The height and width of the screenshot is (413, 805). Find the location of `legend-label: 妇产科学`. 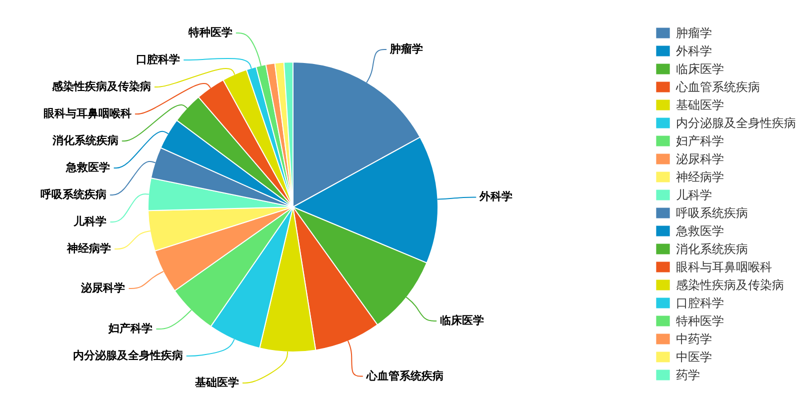

legend-label: 妇产科学 is located at coordinates (700, 141).